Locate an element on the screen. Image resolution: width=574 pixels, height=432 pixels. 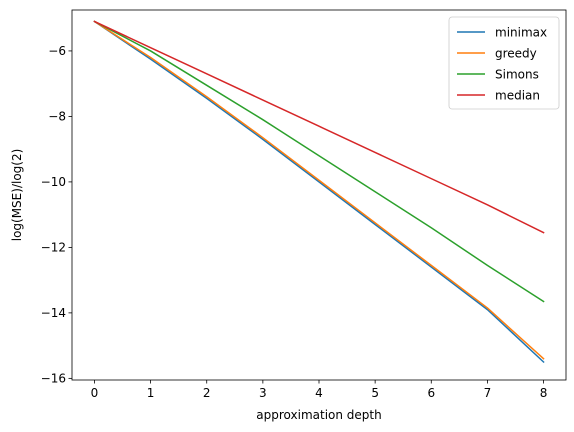
legend-box is located at coordinates (504, 63).